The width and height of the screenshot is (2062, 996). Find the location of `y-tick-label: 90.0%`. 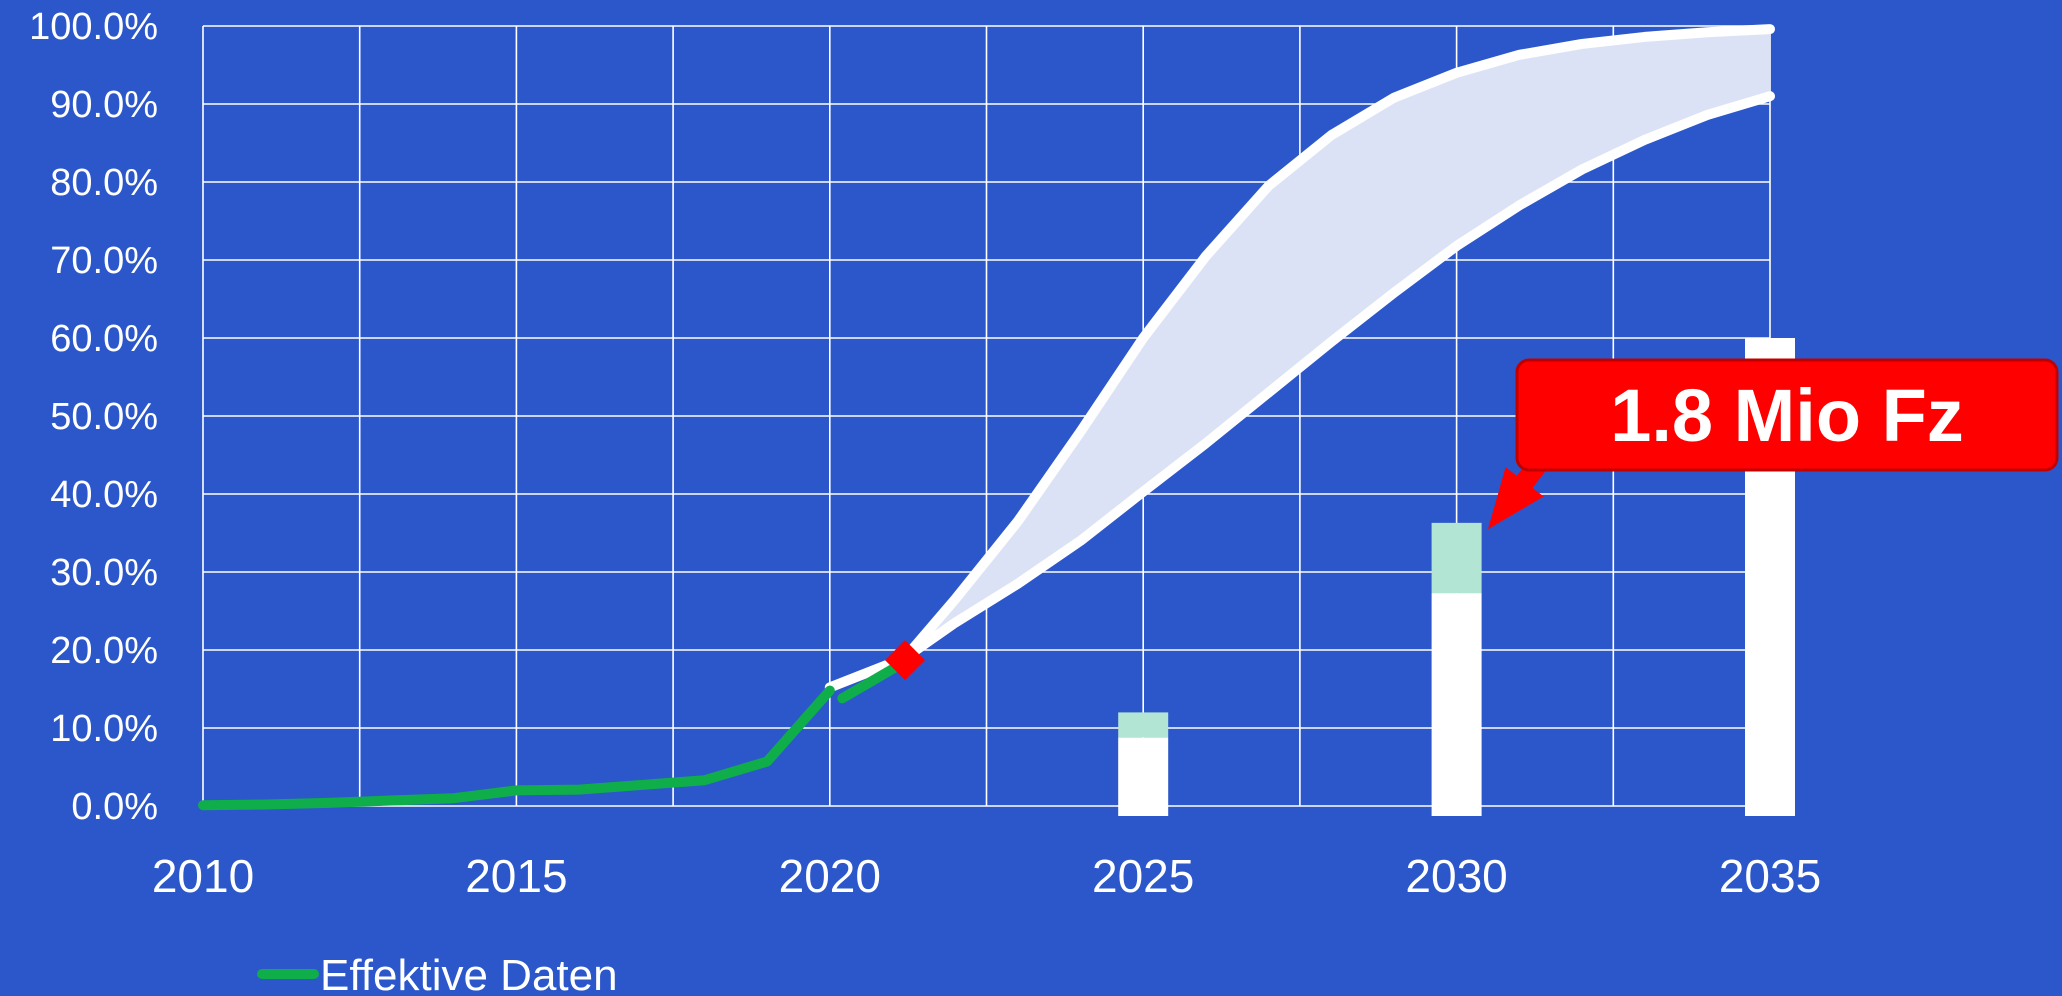

y-tick-label: 90.0% is located at coordinates (104, 105).